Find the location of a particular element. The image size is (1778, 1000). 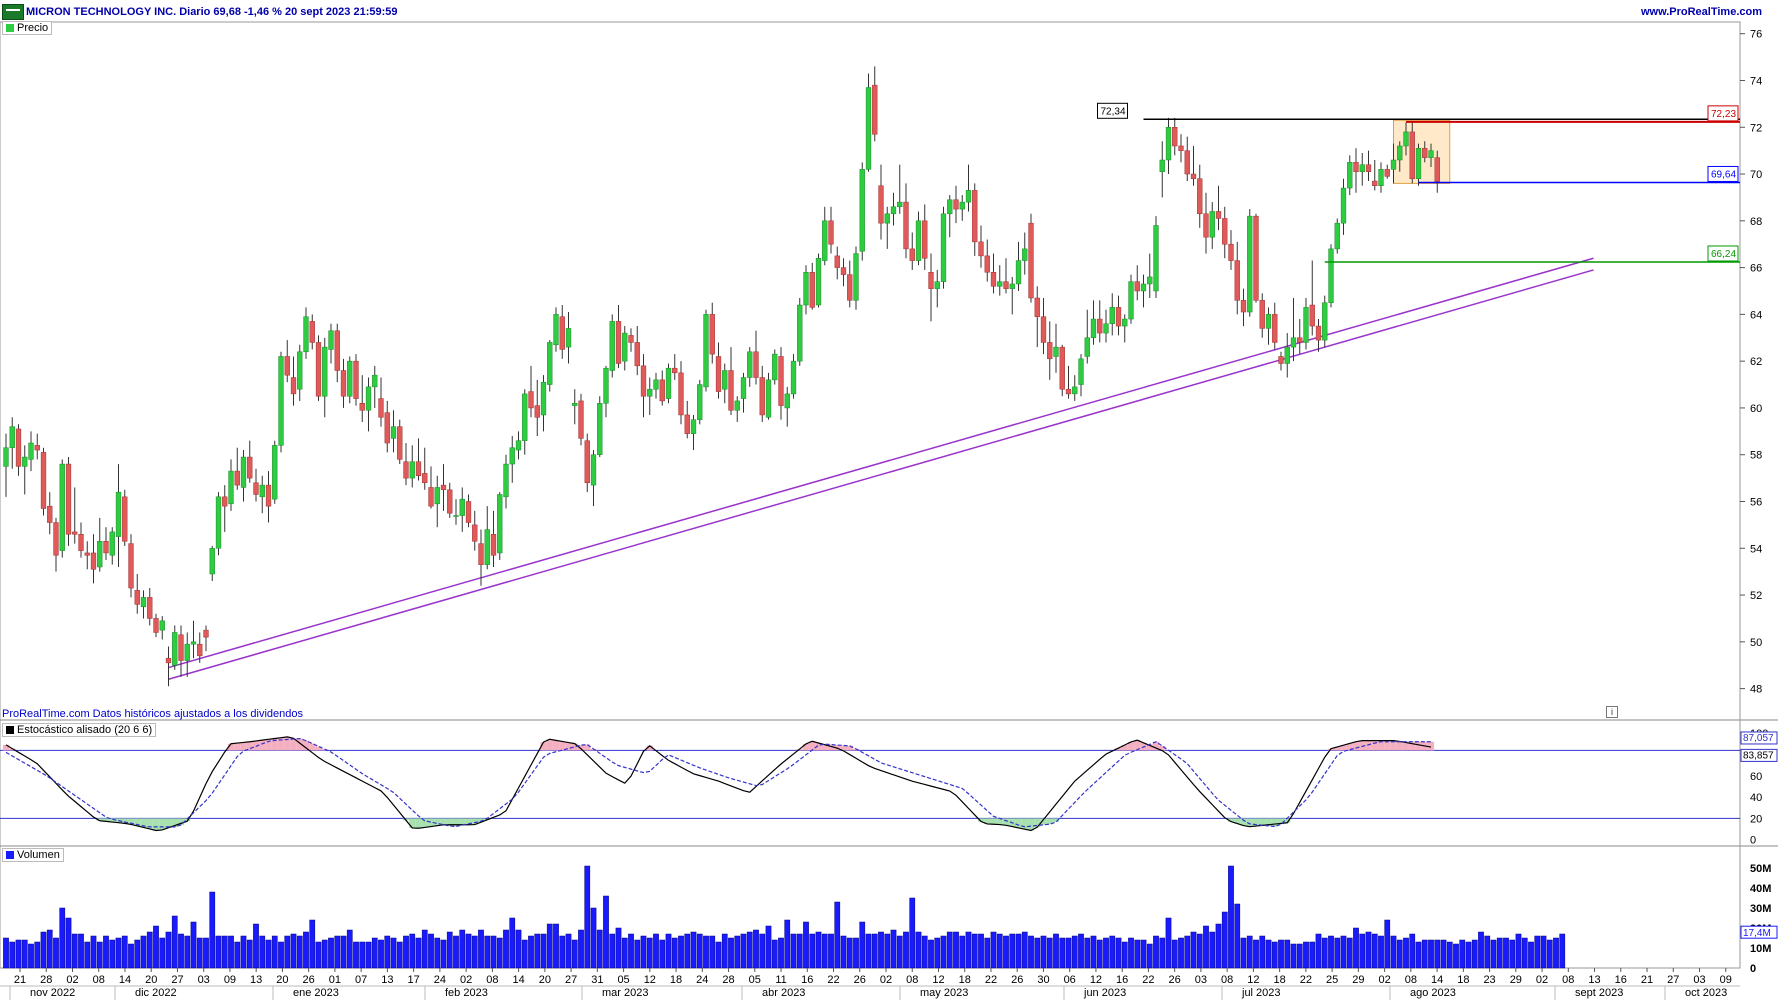

price-tick-label: 48 is located at coordinates (1756, 690).